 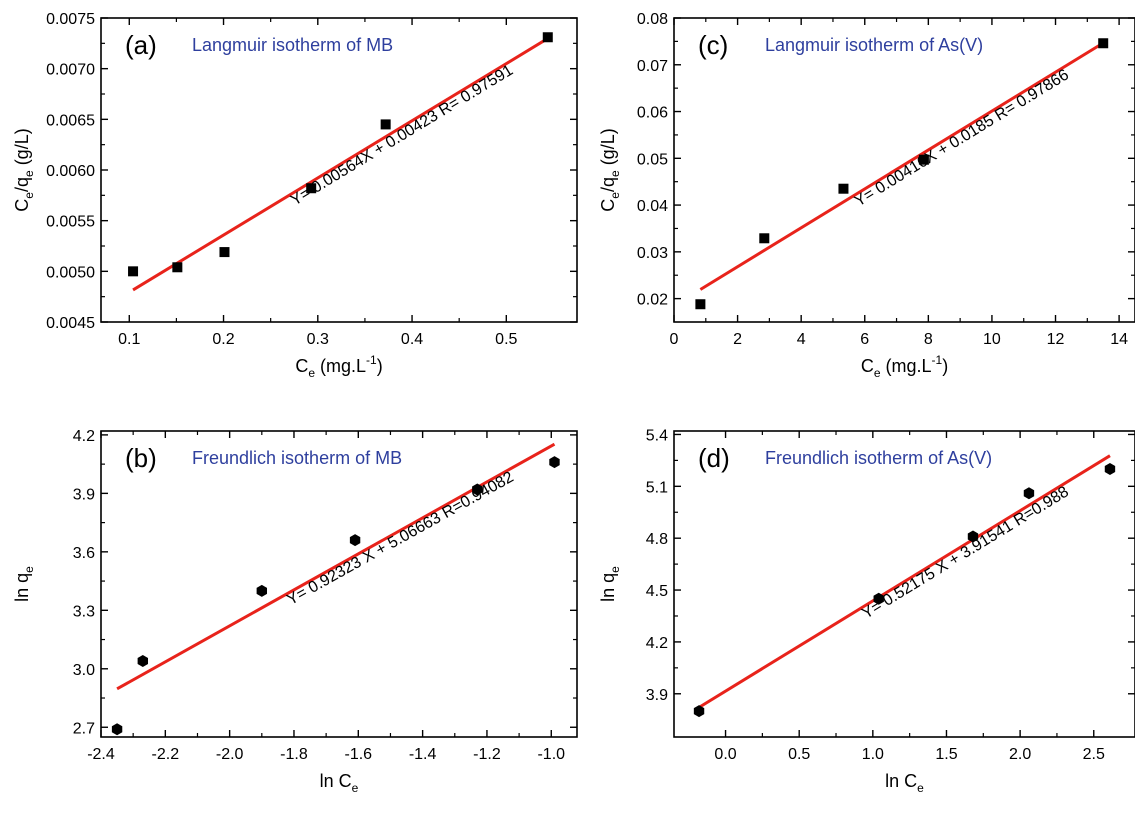 What do you see at coordinates (297, 458) in the screenshot?
I see `chart-title: Freundlich isotherm of MB` at bounding box center [297, 458].